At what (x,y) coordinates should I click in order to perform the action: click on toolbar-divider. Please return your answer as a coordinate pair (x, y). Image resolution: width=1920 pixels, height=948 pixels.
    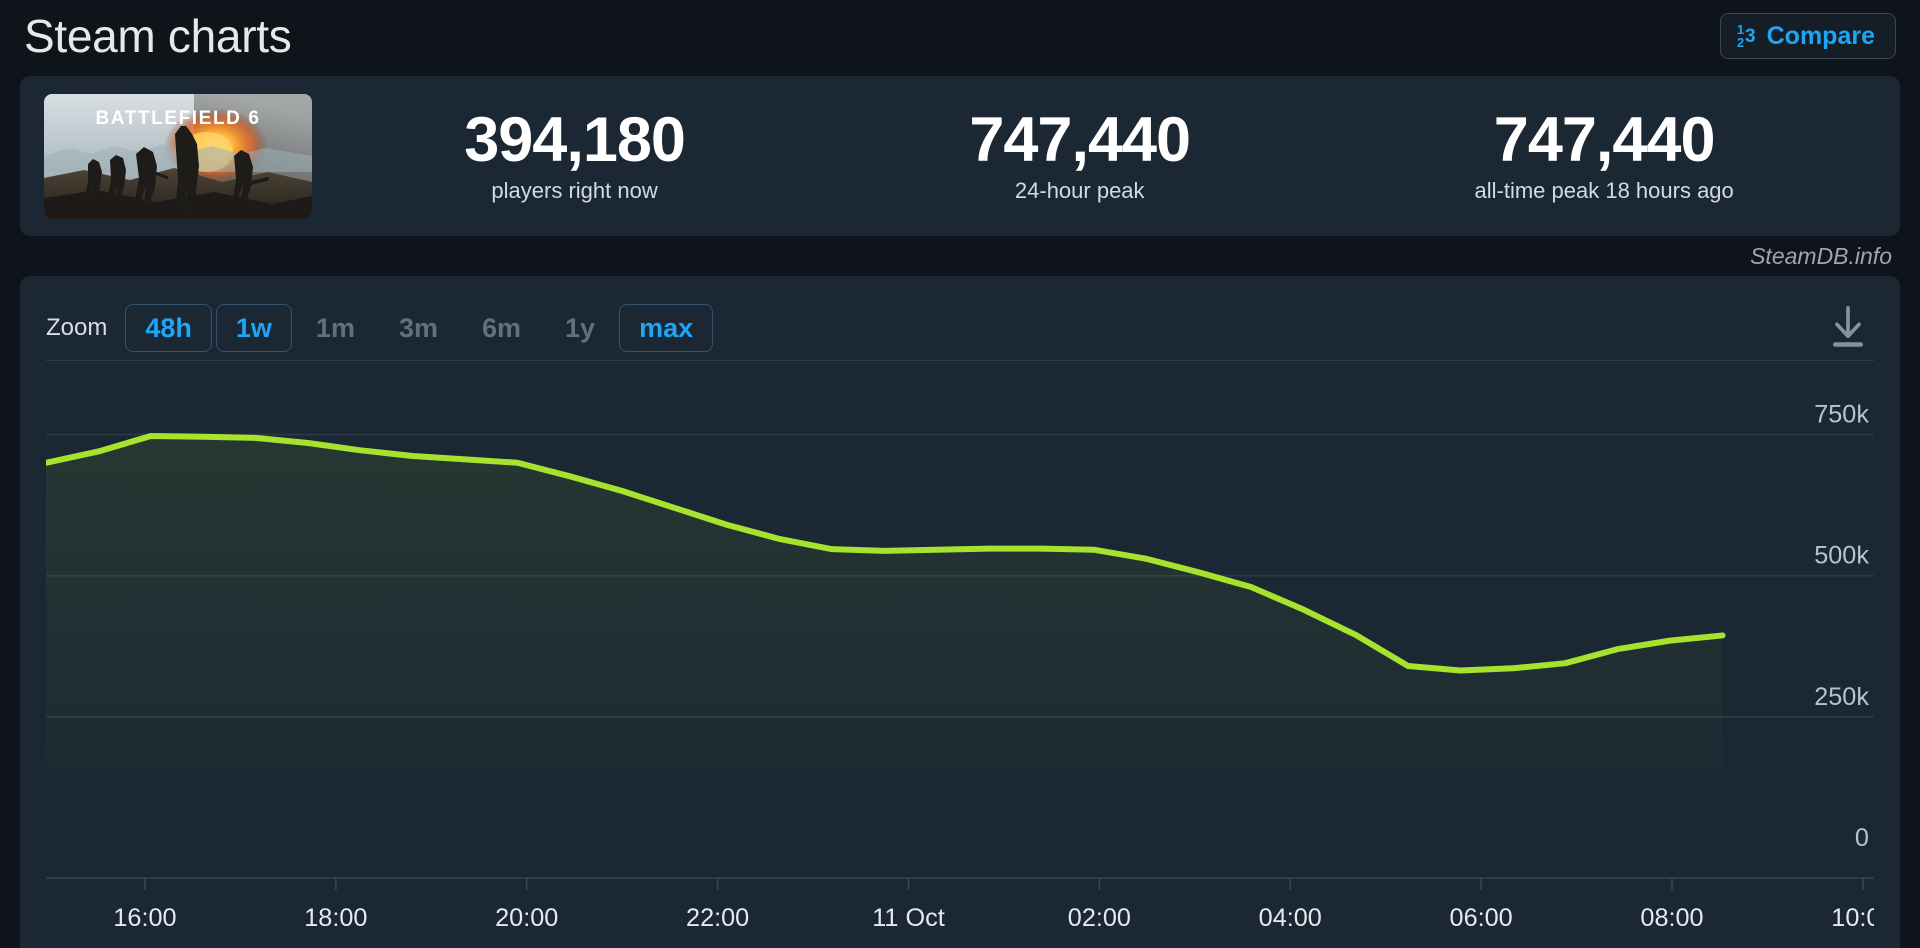
    Looking at the image, I should click on (960, 360).